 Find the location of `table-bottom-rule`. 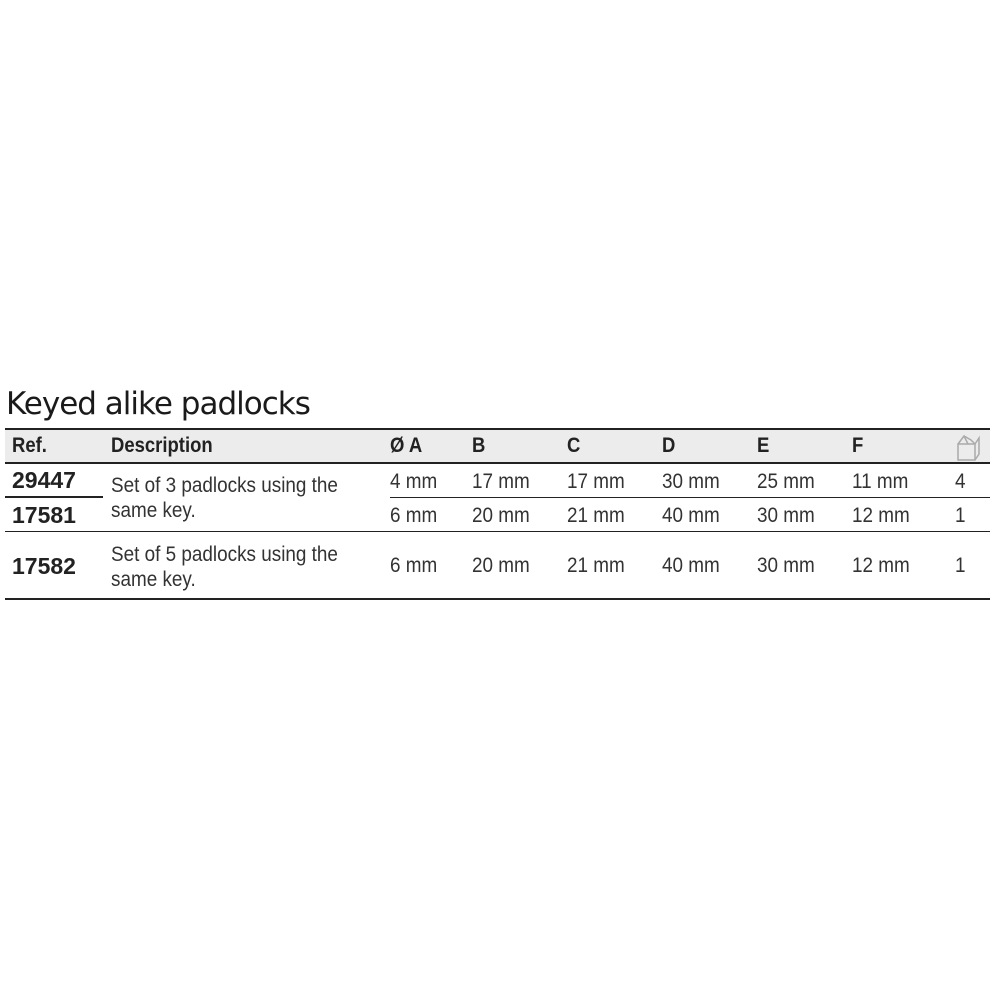

table-bottom-rule is located at coordinates (497, 599).